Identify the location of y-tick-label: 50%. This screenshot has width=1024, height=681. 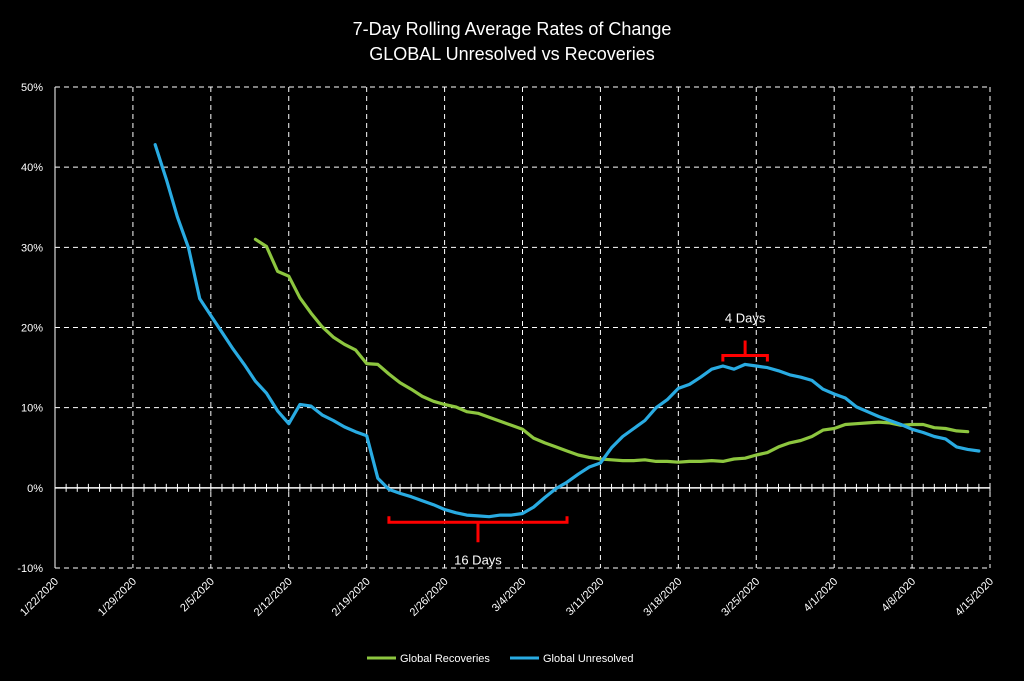
(32, 88).